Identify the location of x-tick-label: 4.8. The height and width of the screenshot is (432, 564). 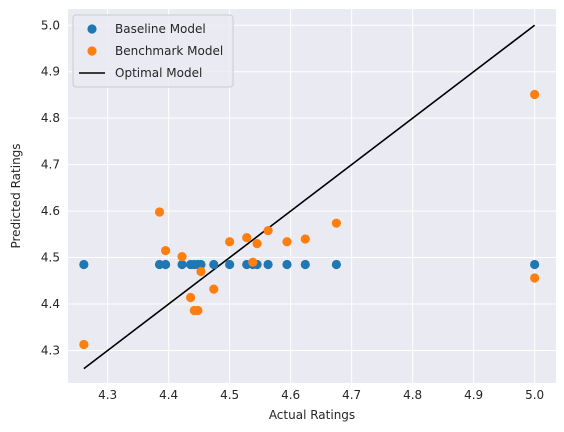
(412, 395).